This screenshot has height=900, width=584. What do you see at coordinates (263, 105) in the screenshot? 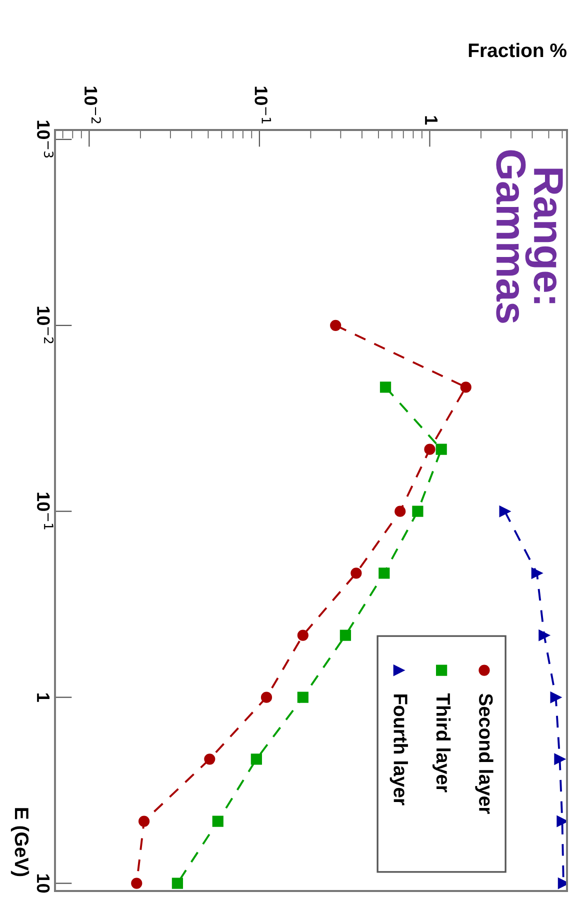
I see `x-tick-label: 10$^{−1}$` at bounding box center [263, 105].